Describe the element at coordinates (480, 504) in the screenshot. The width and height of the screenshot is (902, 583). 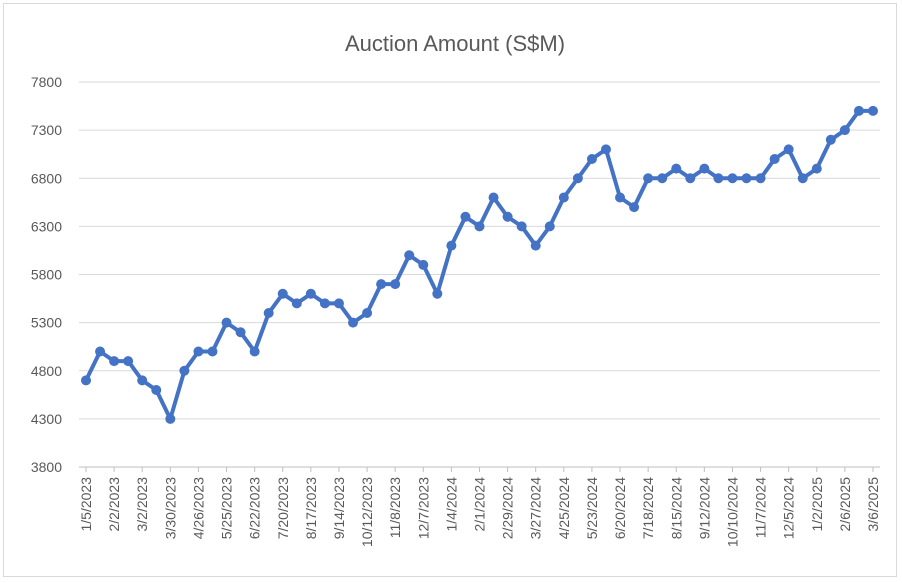
I see `x-tick-label: 2/1/2024` at that location.